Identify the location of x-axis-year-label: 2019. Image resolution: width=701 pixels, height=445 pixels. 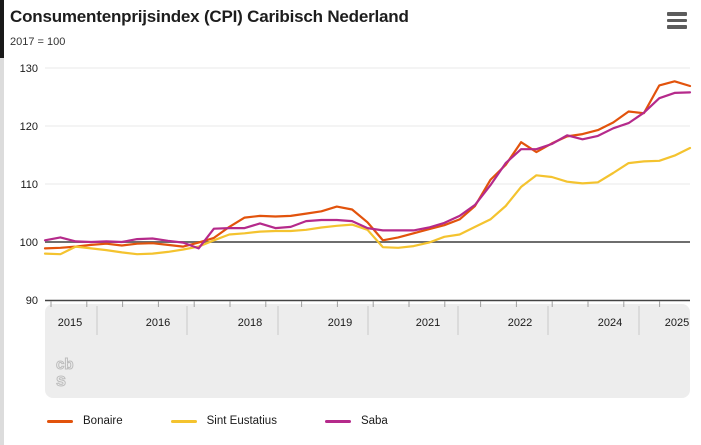
(340, 323).